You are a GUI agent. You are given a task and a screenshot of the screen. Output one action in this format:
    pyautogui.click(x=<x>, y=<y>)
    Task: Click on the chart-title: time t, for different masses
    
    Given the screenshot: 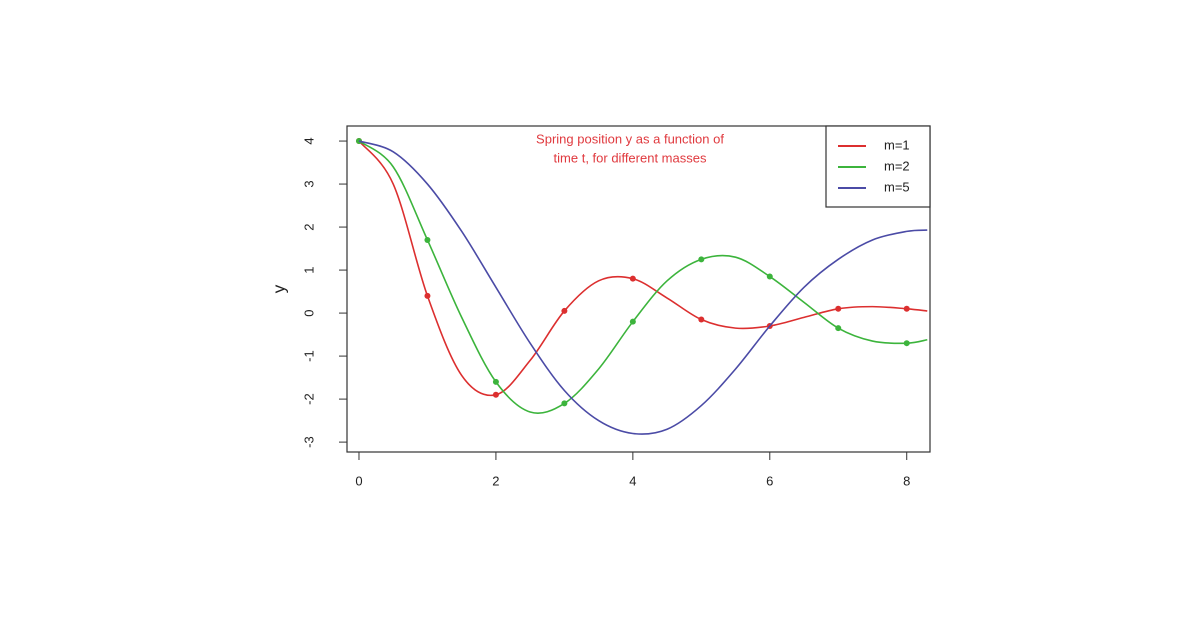 What is the action you would take?
    pyautogui.click(x=630, y=157)
    